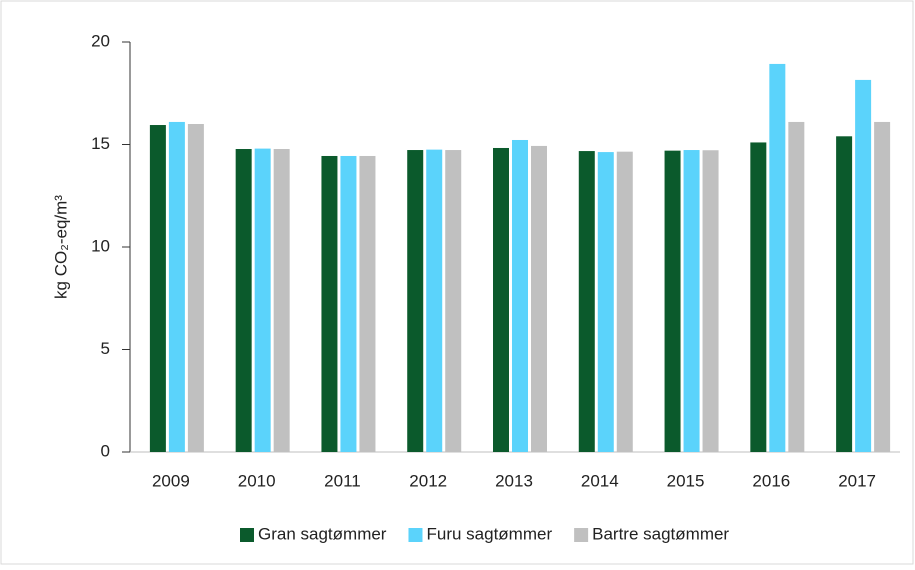 The width and height of the screenshot is (915, 570). What do you see at coordinates (257, 480) in the screenshot?
I see `x-tick-label: 2010` at bounding box center [257, 480].